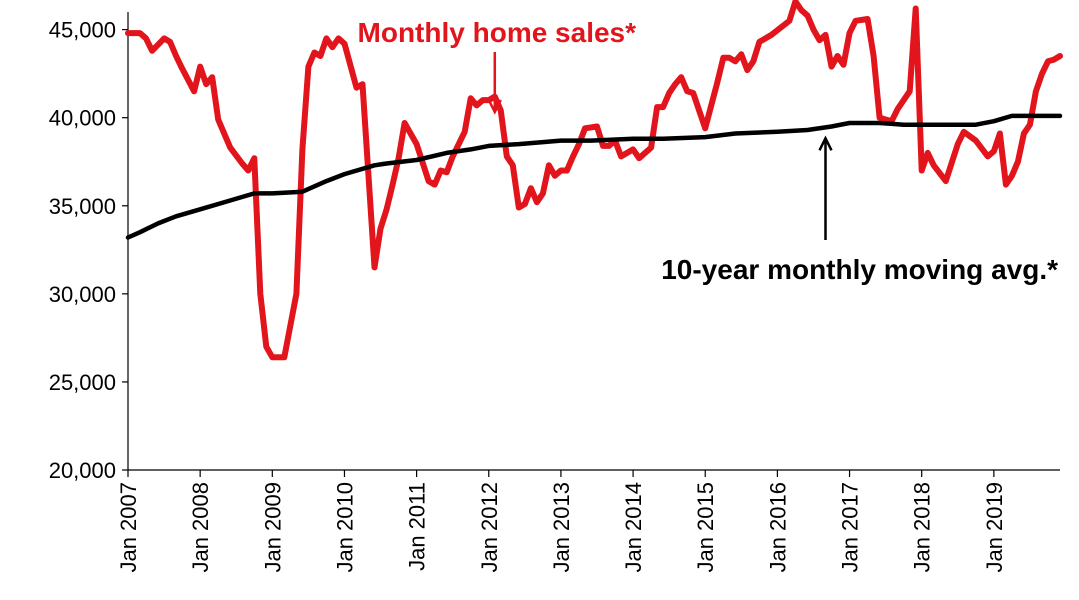 The image size is (1079, 600). I want to click on y-tick-label: 45,000, so click(82, 30).